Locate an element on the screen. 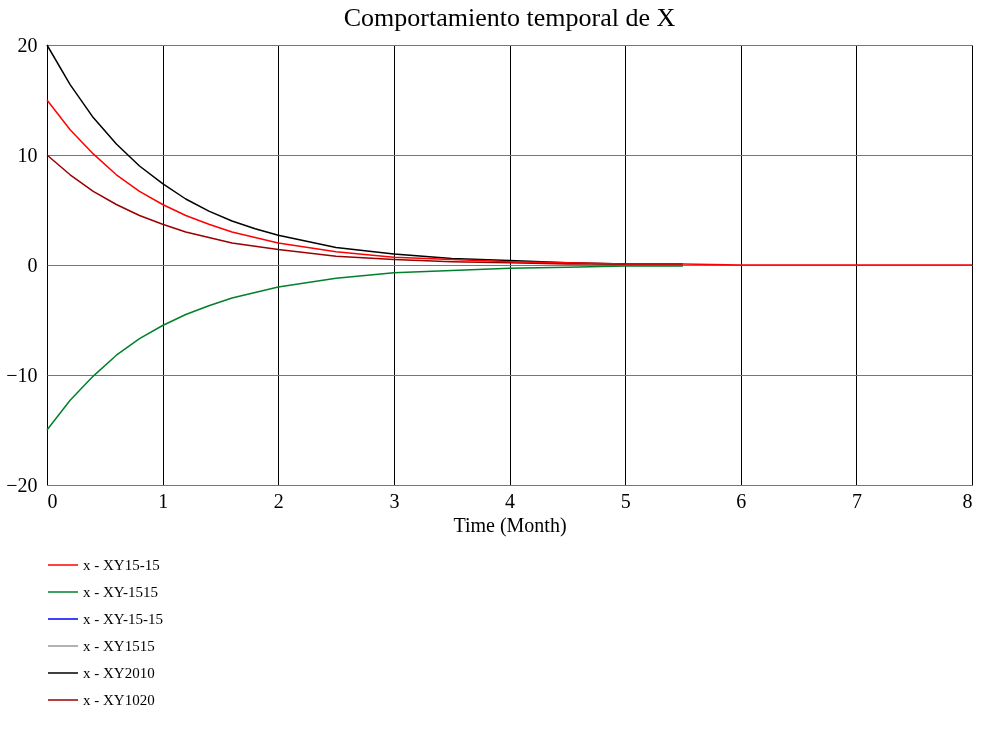  y-tick-label: −20 is located at coordinates (22, 484).